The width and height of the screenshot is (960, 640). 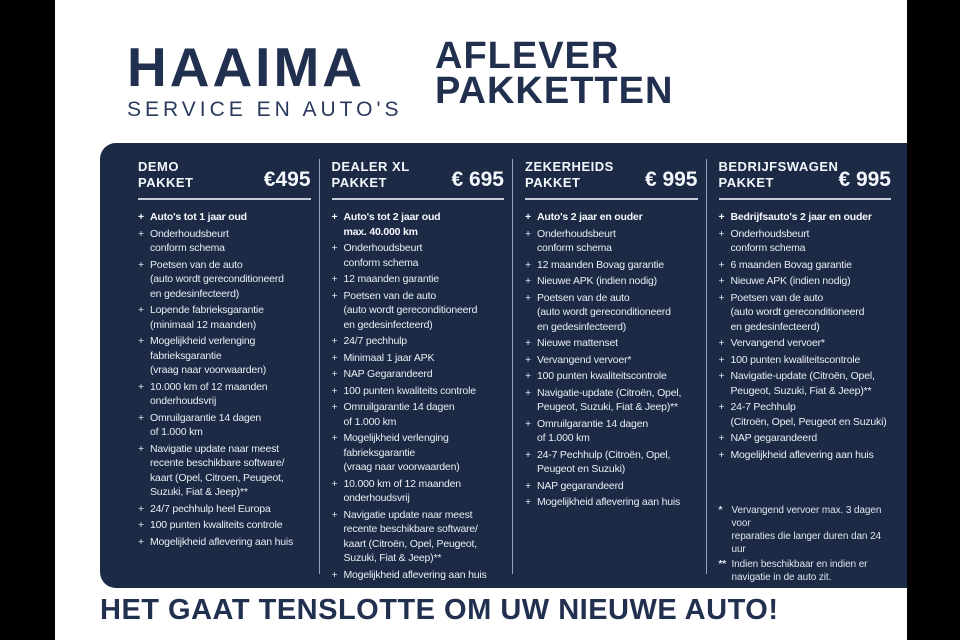 I want to click on package-header: DEMO PAKKET €495, so click(x=224, y=174).